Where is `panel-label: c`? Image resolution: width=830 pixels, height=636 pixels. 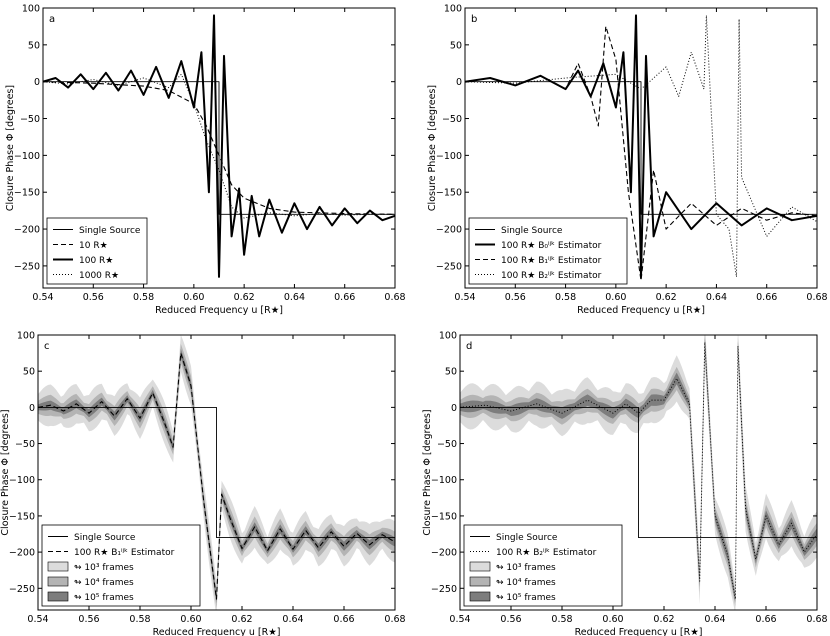 panel-label: c is located at coordinates (47, 346).